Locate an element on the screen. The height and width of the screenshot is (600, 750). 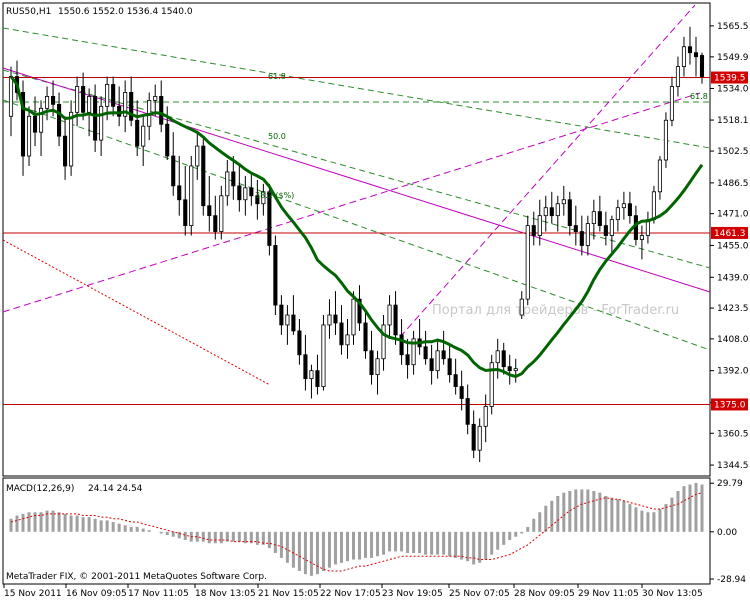
price-labels: 1539.5 1461.3 1375.0 is located at coordinates (729, 241).